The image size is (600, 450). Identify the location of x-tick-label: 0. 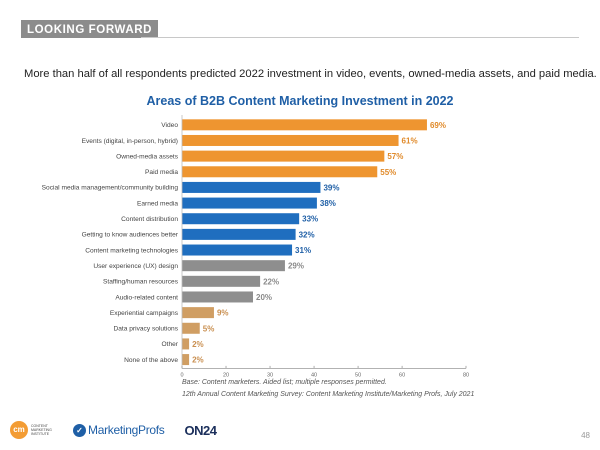
(181, 375).